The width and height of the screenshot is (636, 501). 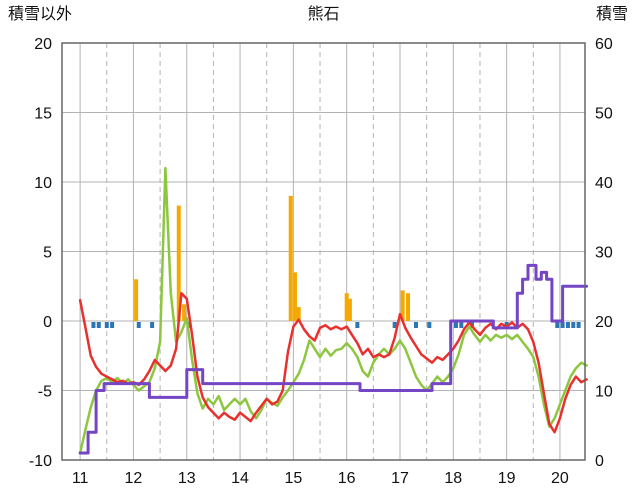 I want to click on left-axis-tick-label: 5, so click(x=47, y=253).